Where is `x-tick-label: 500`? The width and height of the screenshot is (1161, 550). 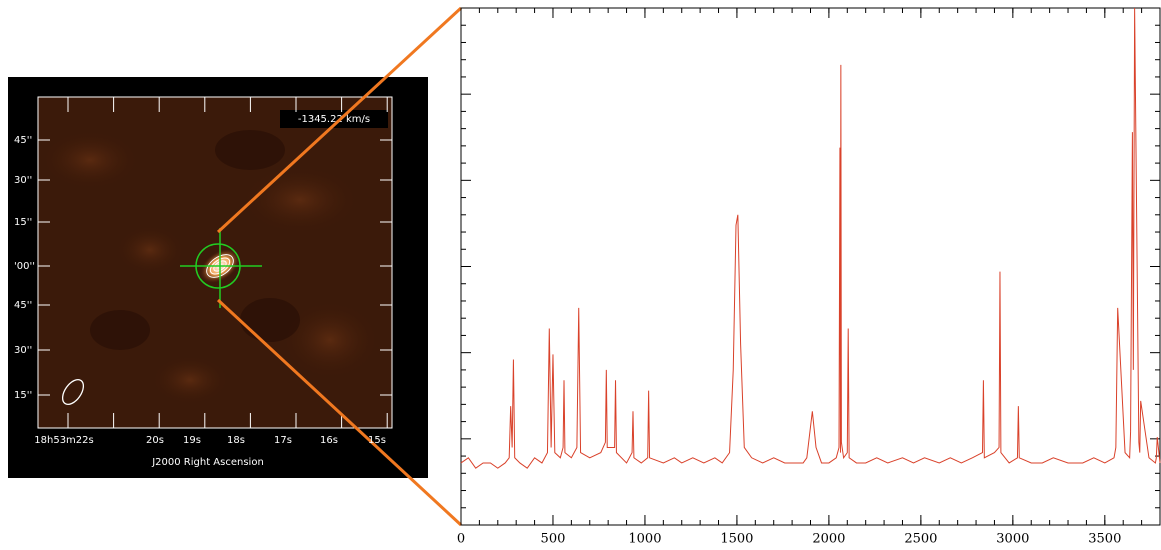 x-tick-label: 500 is located at coordinates (553, 539).